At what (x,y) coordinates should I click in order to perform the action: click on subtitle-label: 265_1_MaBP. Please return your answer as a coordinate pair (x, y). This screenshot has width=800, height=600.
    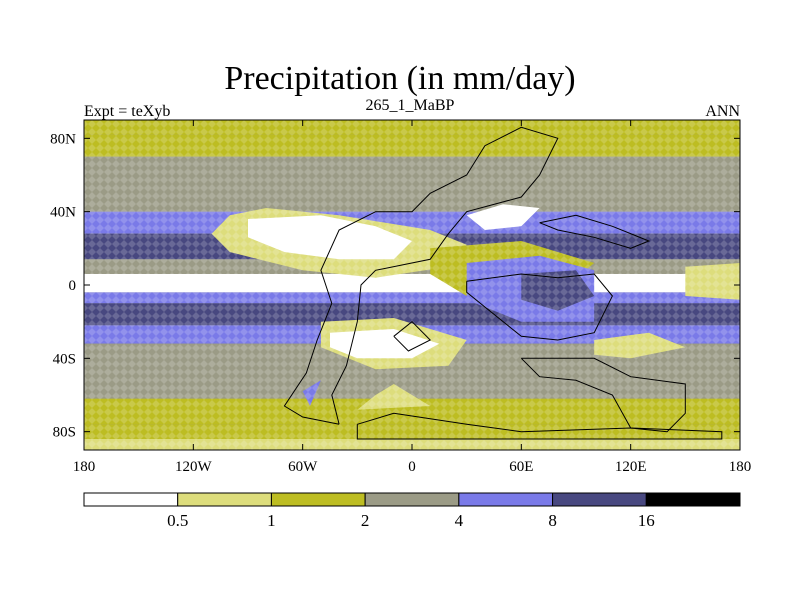
    Looking at the image, I should click on (410, 105).